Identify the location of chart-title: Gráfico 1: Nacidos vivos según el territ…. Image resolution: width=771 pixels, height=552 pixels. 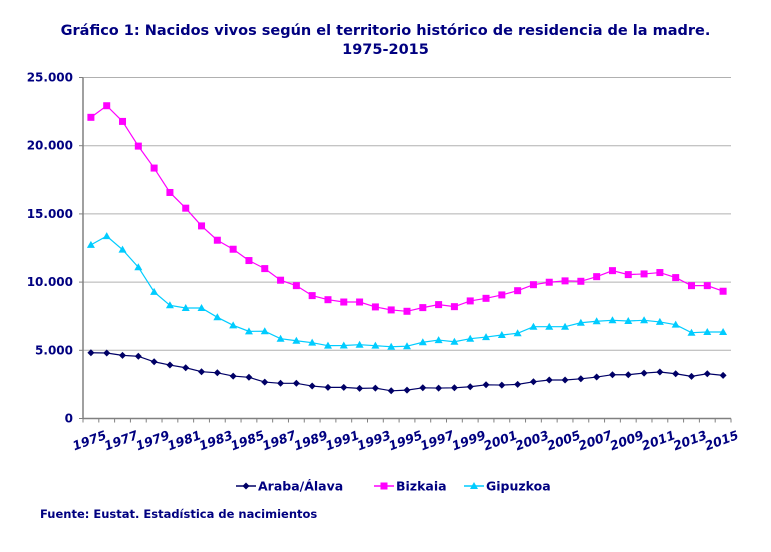
(385, 31).